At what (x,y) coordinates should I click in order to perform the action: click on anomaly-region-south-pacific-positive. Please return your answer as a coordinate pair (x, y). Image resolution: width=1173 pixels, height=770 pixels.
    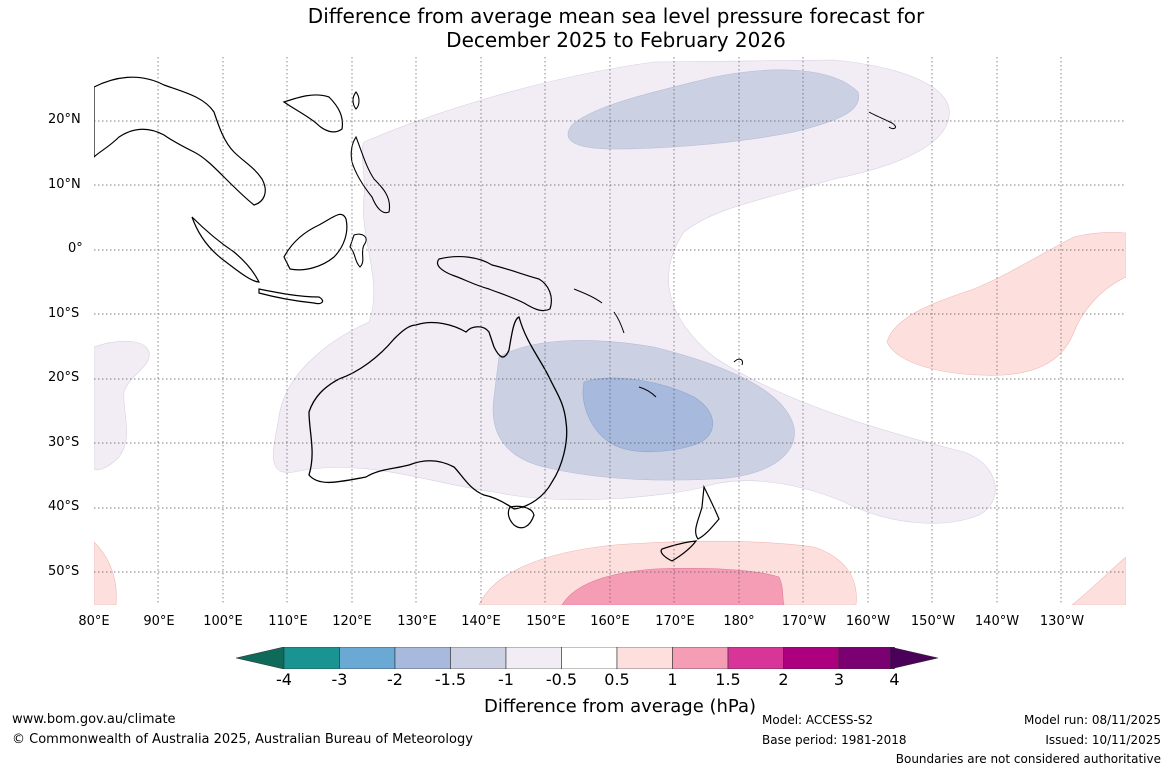
    Looking at the image, I should click on (1006, 304).